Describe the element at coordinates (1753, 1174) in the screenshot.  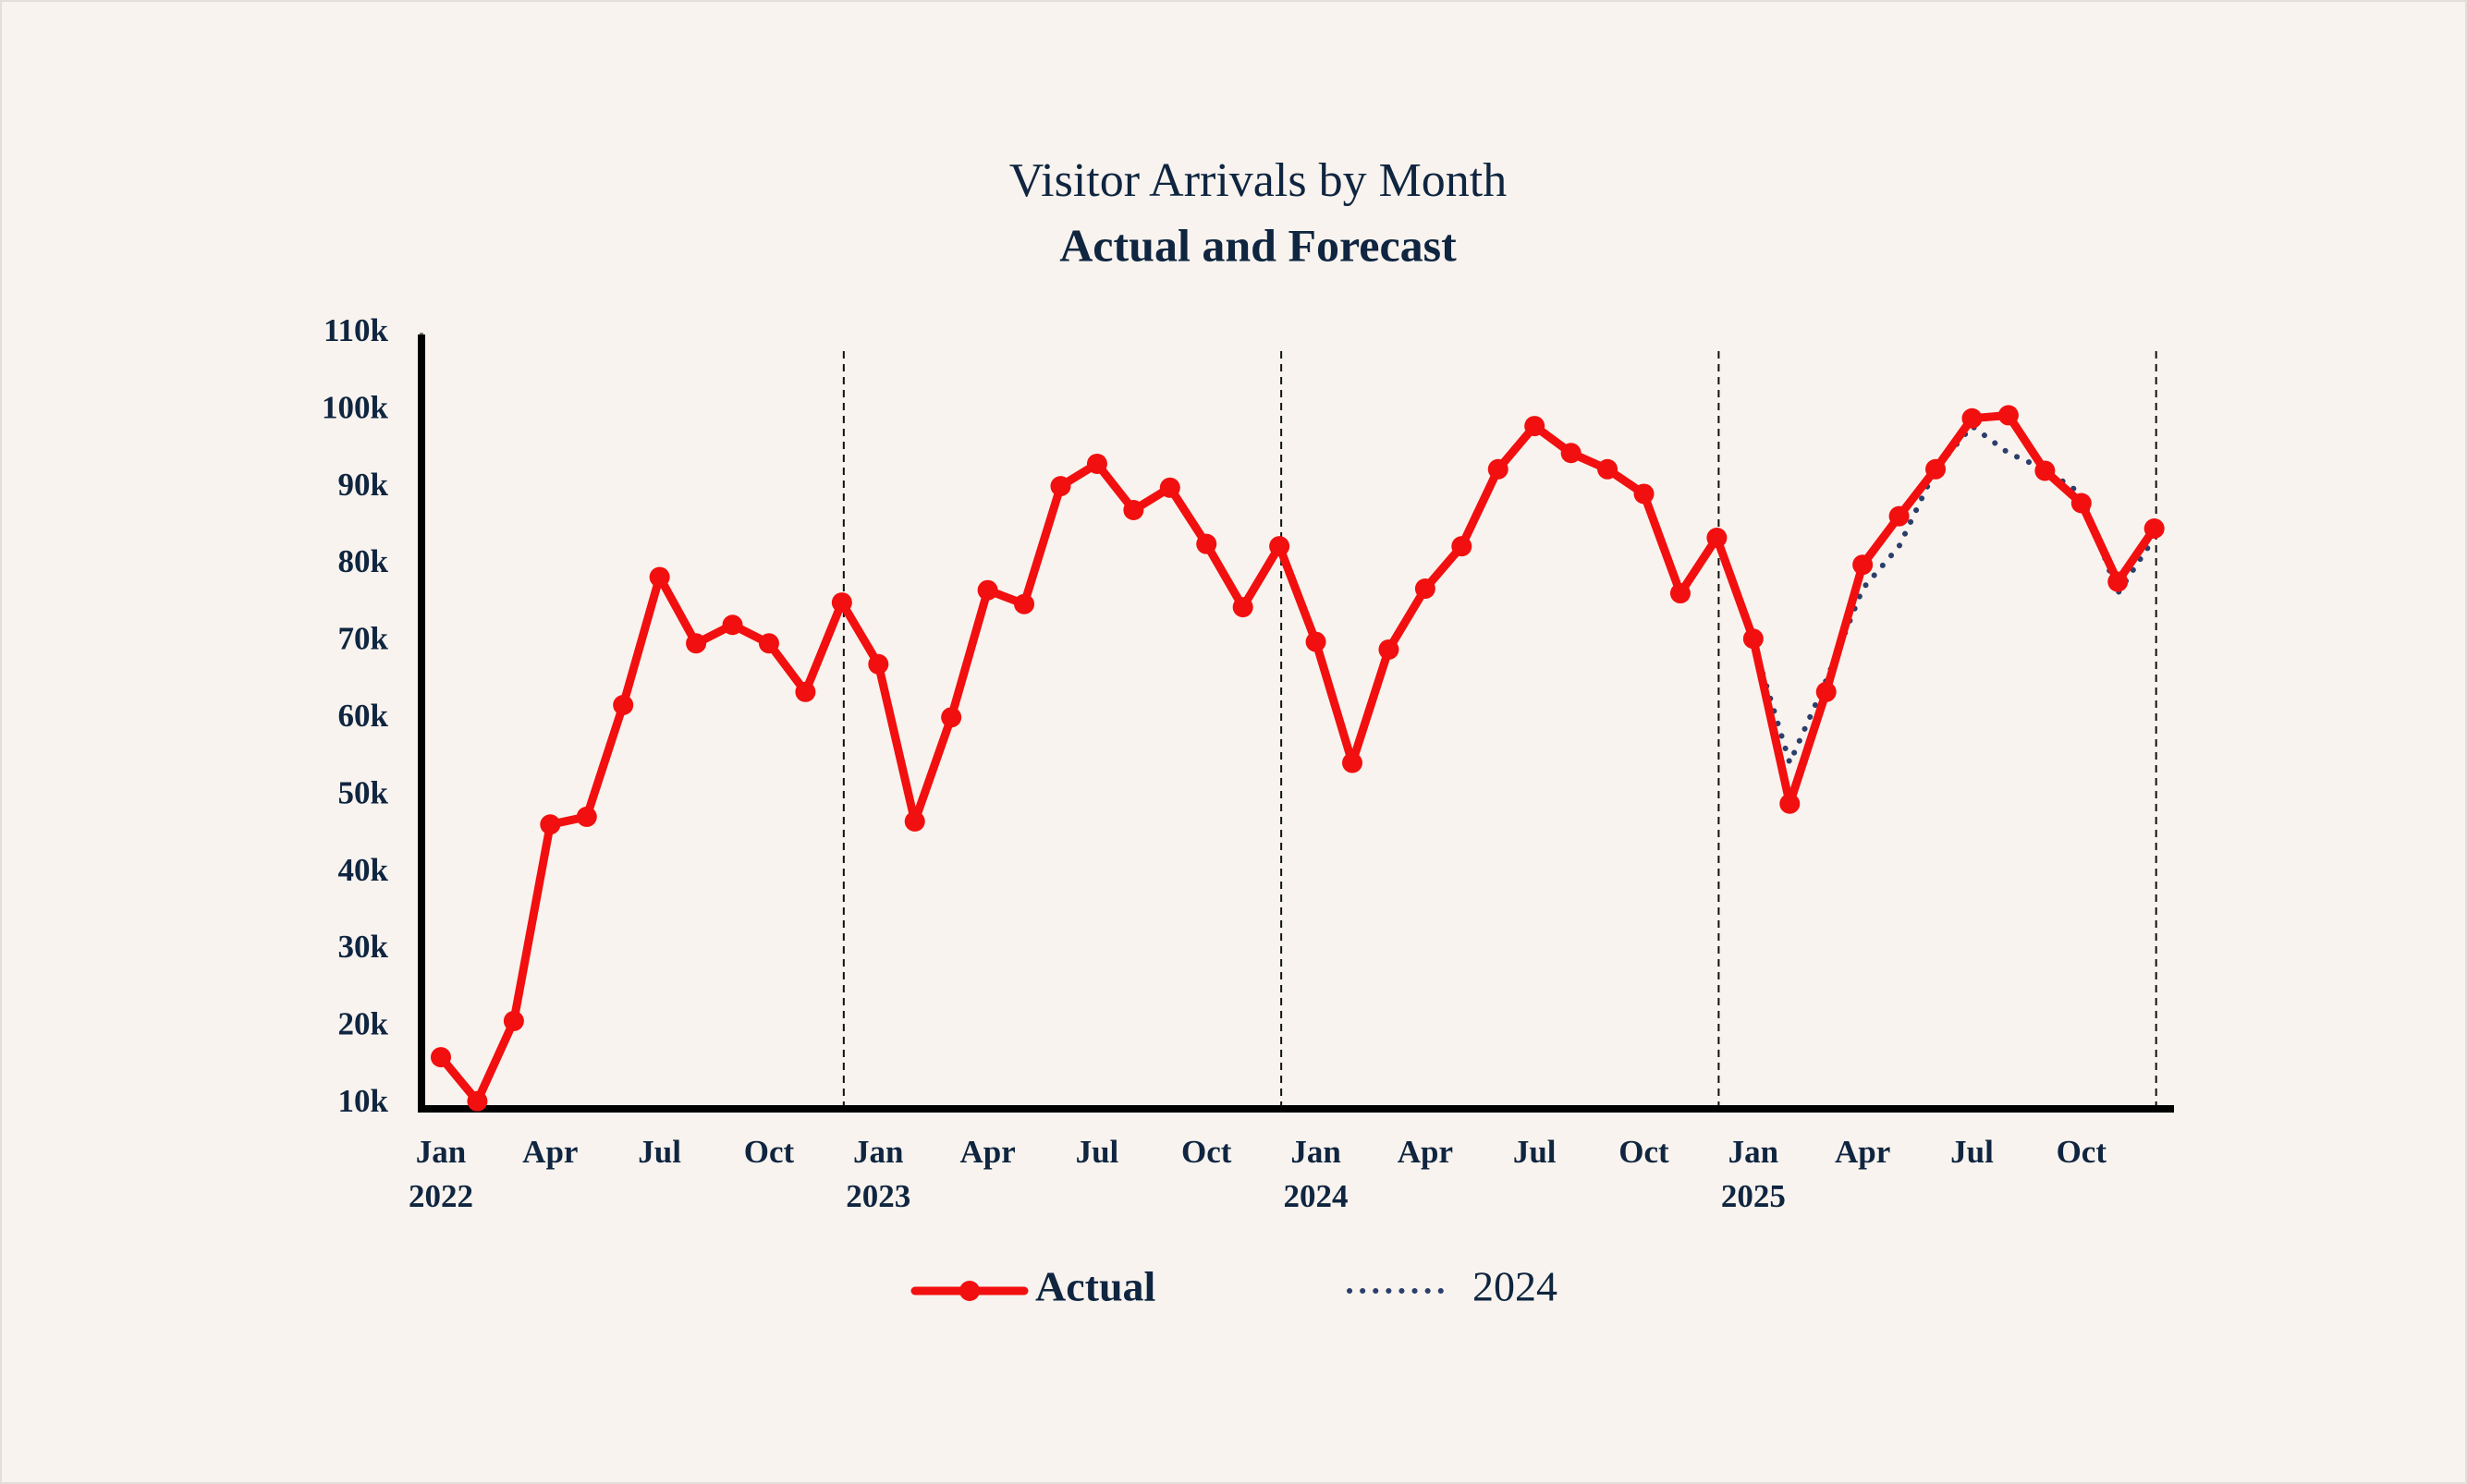
I see `x-tick-label: Jan 2025` at that location.